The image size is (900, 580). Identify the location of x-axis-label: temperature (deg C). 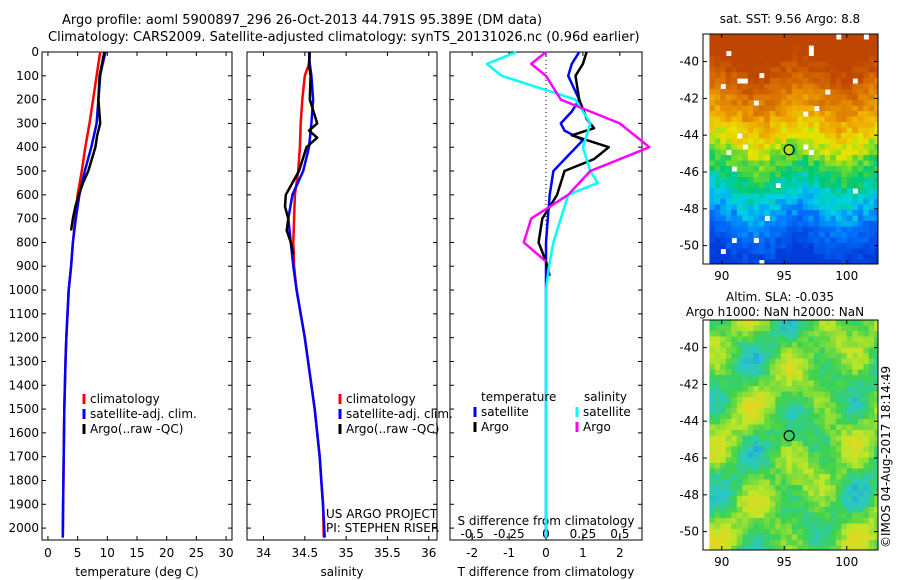
(136, 572).